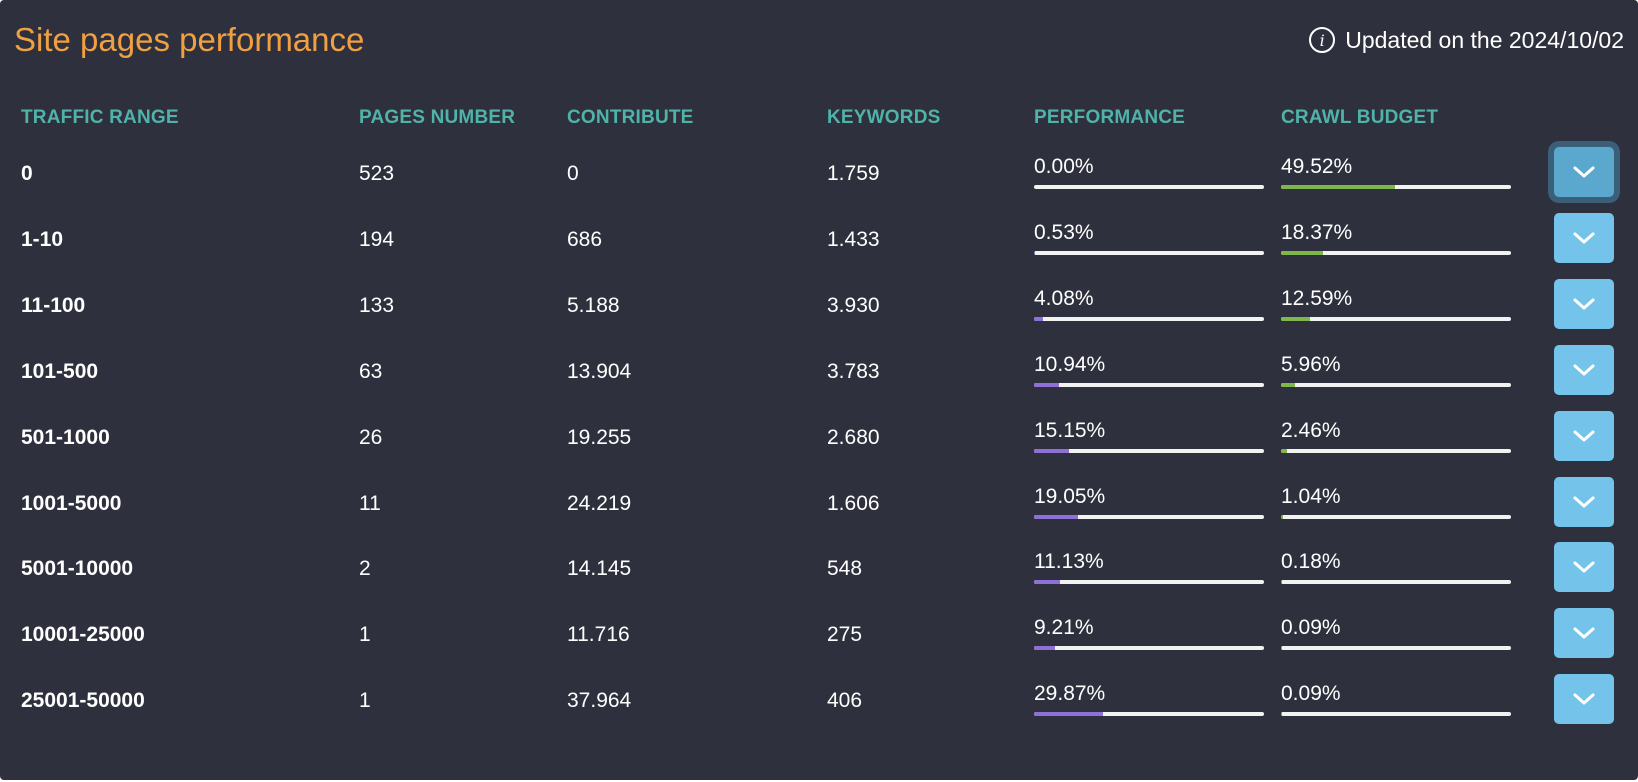  Describe the element at coordinates (1317, 298) in the screenshot. I see `crawl-budget-cell-value: 12.59%` at that location.